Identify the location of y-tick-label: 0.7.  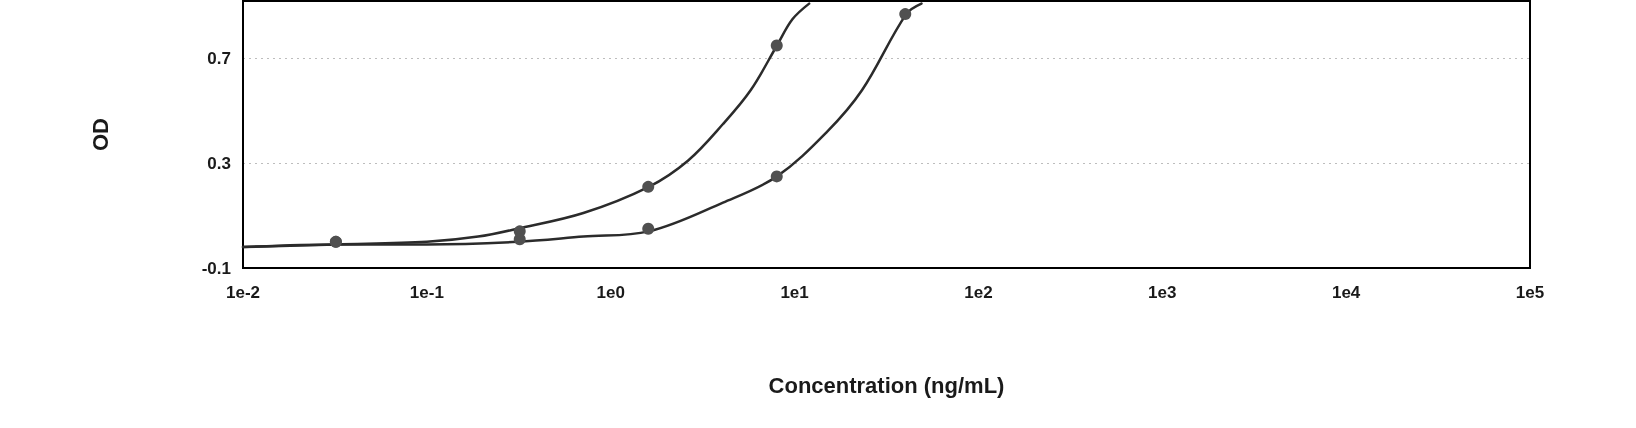
(219, 59).